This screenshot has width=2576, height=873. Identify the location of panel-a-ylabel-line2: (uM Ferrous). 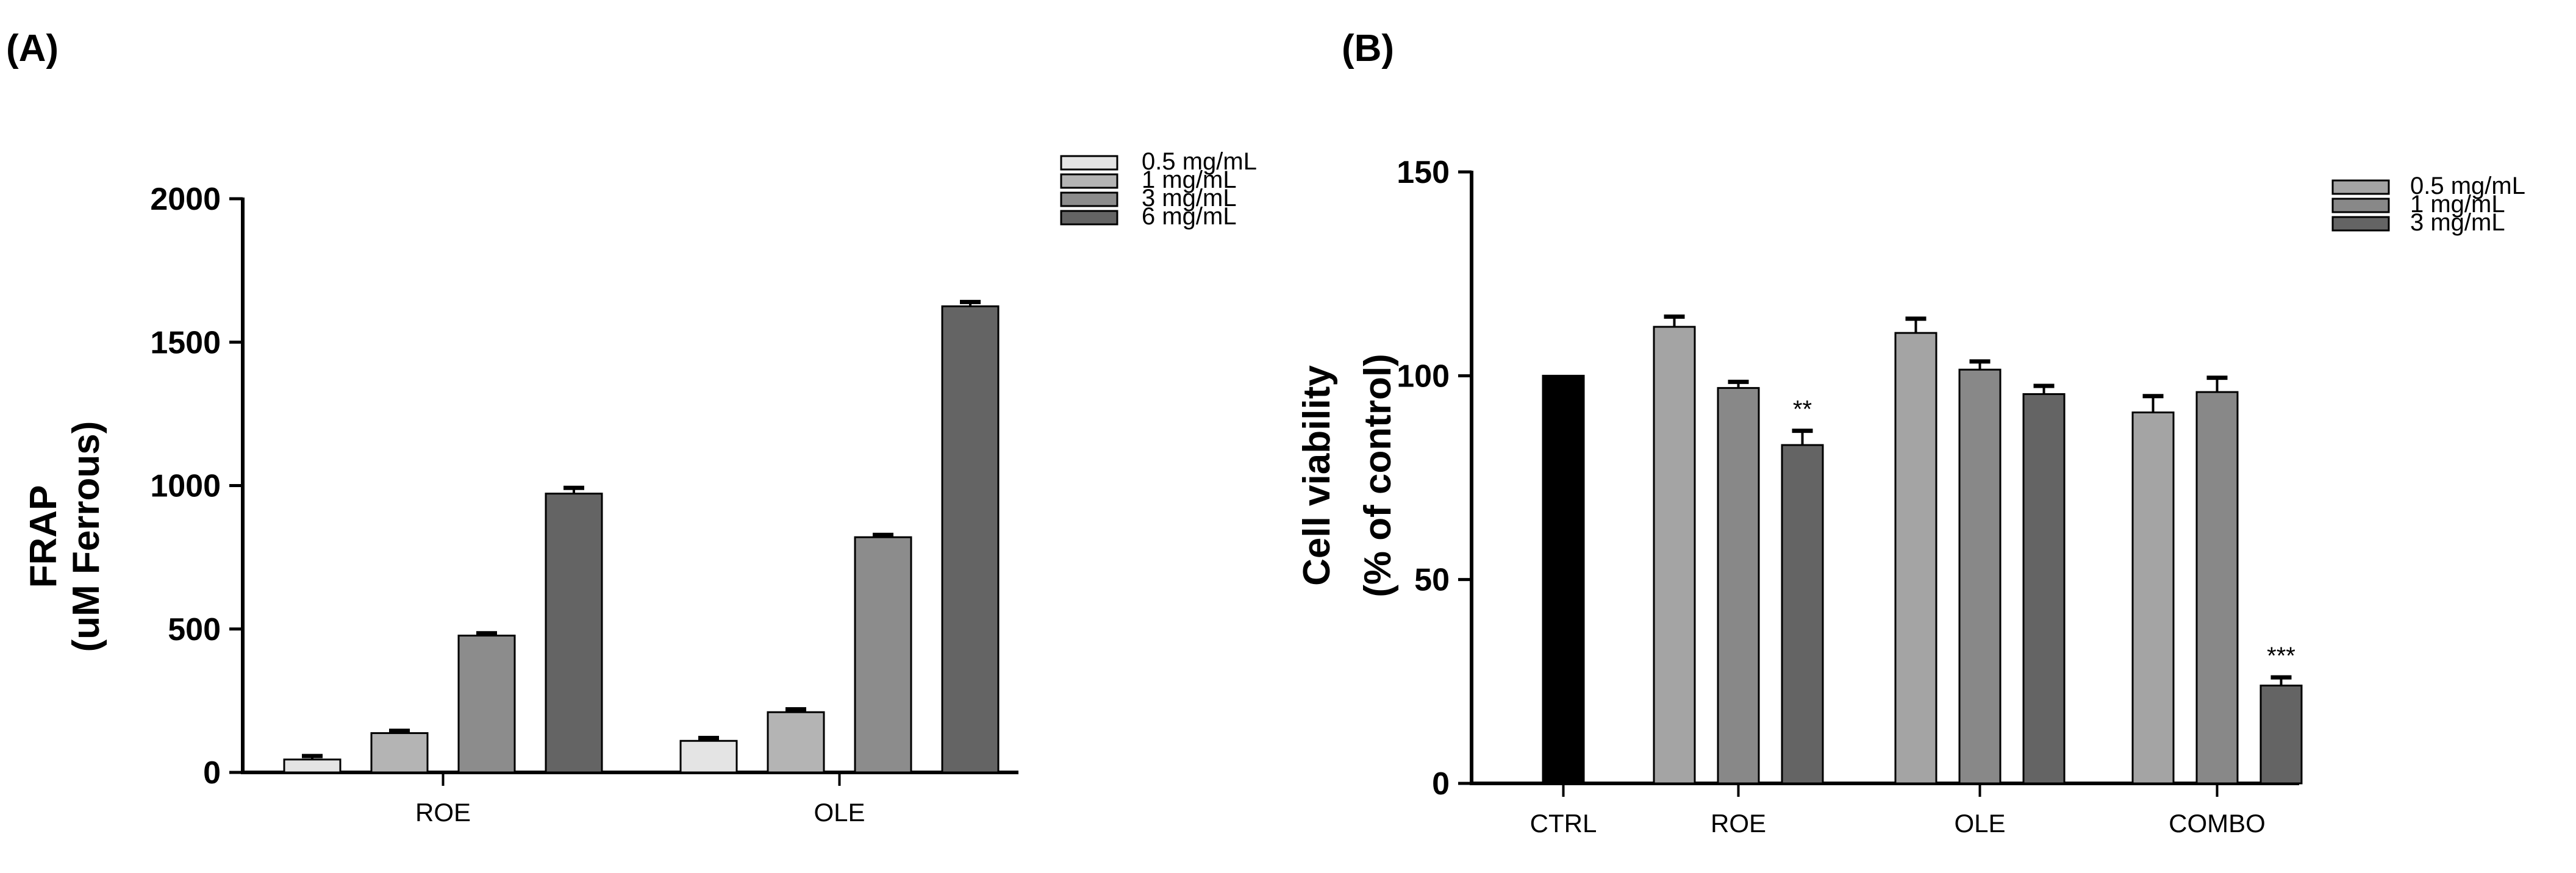
(86, 536).